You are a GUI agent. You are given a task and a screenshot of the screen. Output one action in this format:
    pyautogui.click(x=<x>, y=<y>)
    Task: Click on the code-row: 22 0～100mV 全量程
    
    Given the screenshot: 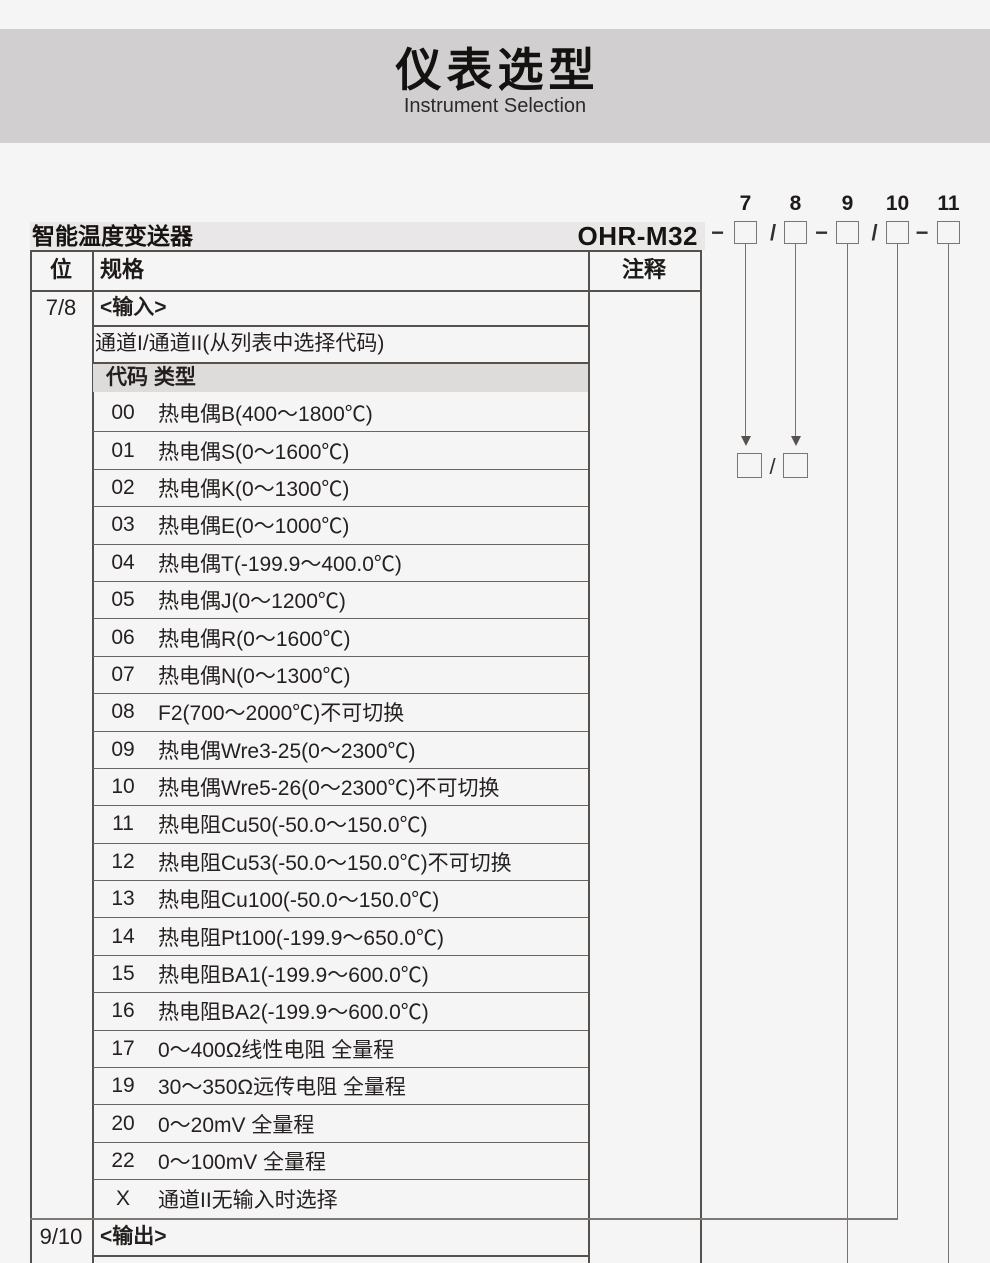 What is the action you would take?
    pyautogui.click(x=340, y=1162)
    